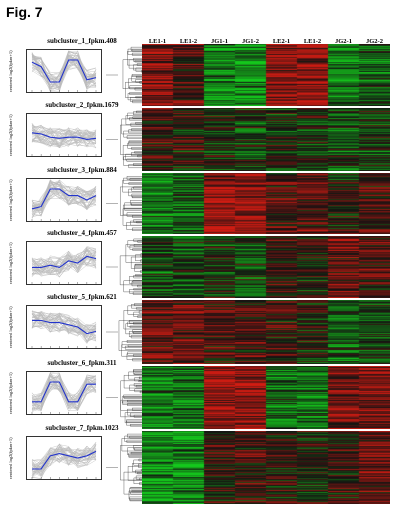 This screenshot has height=508, width=405. I want to click on subcluster-title: subcluster_6_fpkm.311, so click(82, 363).